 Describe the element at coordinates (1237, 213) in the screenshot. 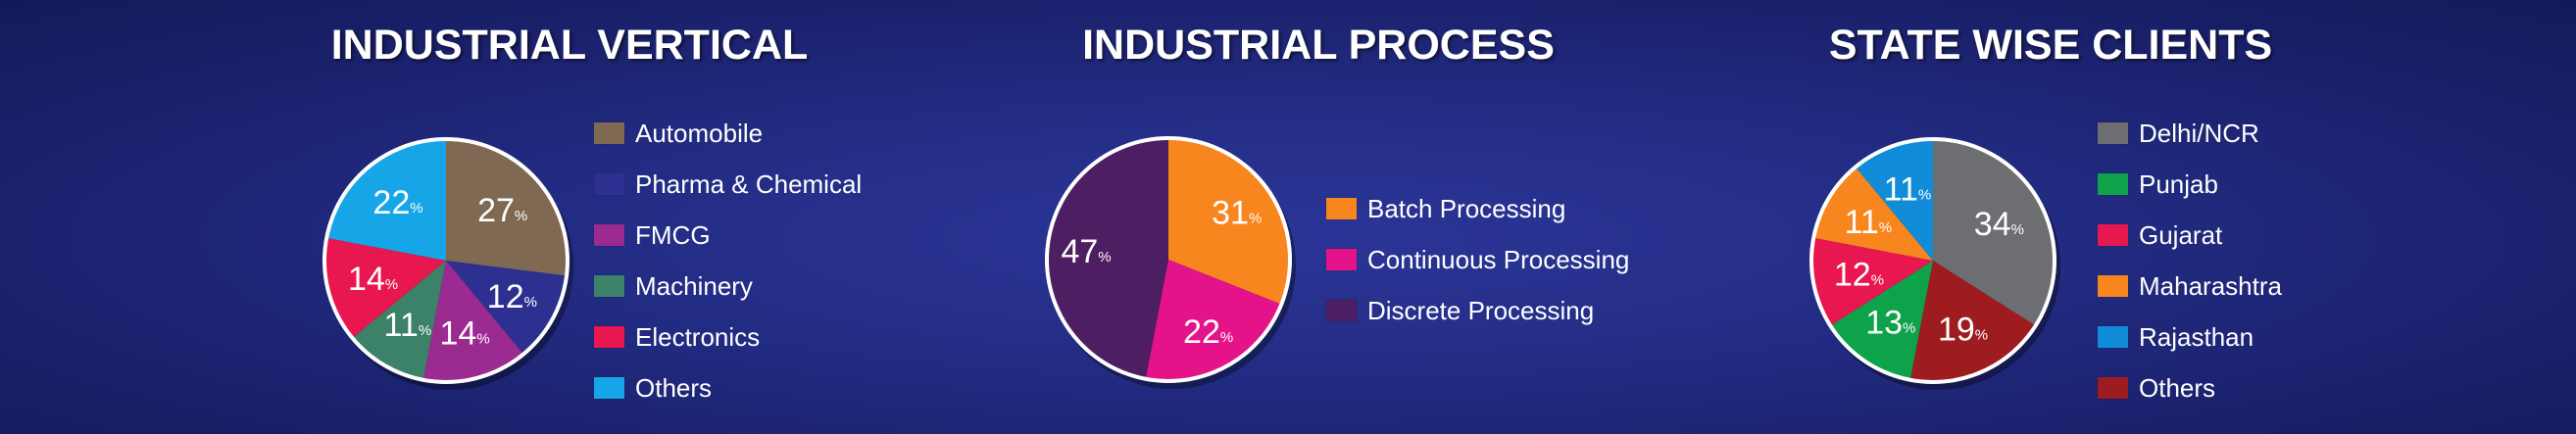

I see `data-label: 31%` at that location.